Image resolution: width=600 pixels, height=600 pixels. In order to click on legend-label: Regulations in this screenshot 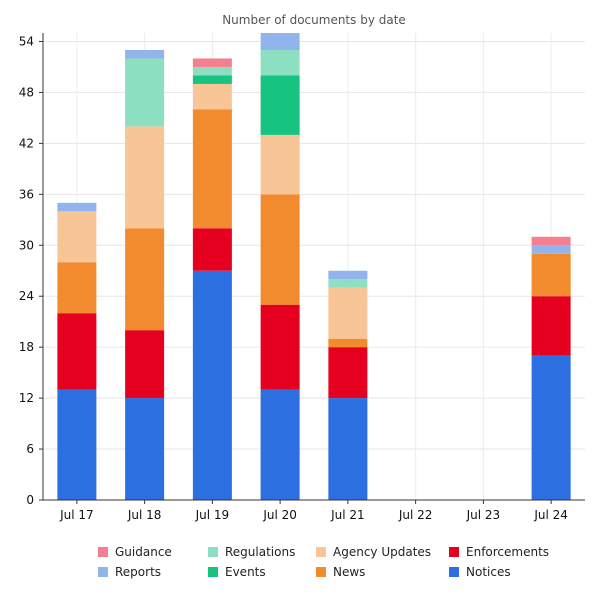, I will do `click(260, 552)`.